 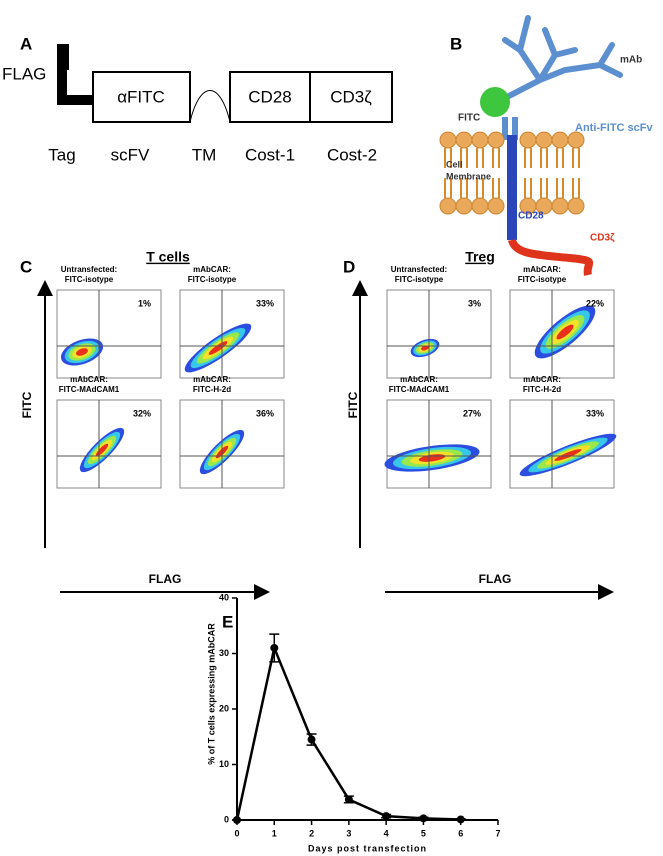 What do you see at coordinates (63, 57) in the screenshot?
I see `flag-tag-head` at bounding box center [63, 57].